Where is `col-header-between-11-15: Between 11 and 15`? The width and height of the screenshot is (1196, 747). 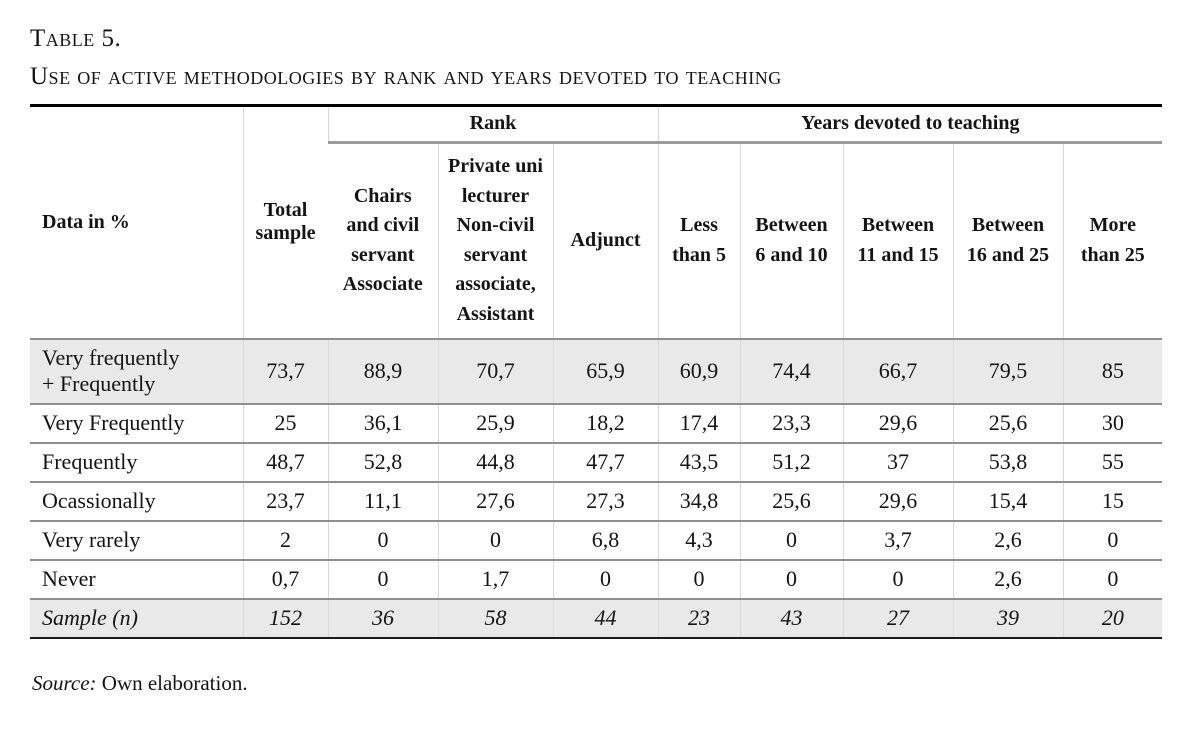 col-header-between-11-15: Between 11 and 15 is located at coordinates (898, 241).